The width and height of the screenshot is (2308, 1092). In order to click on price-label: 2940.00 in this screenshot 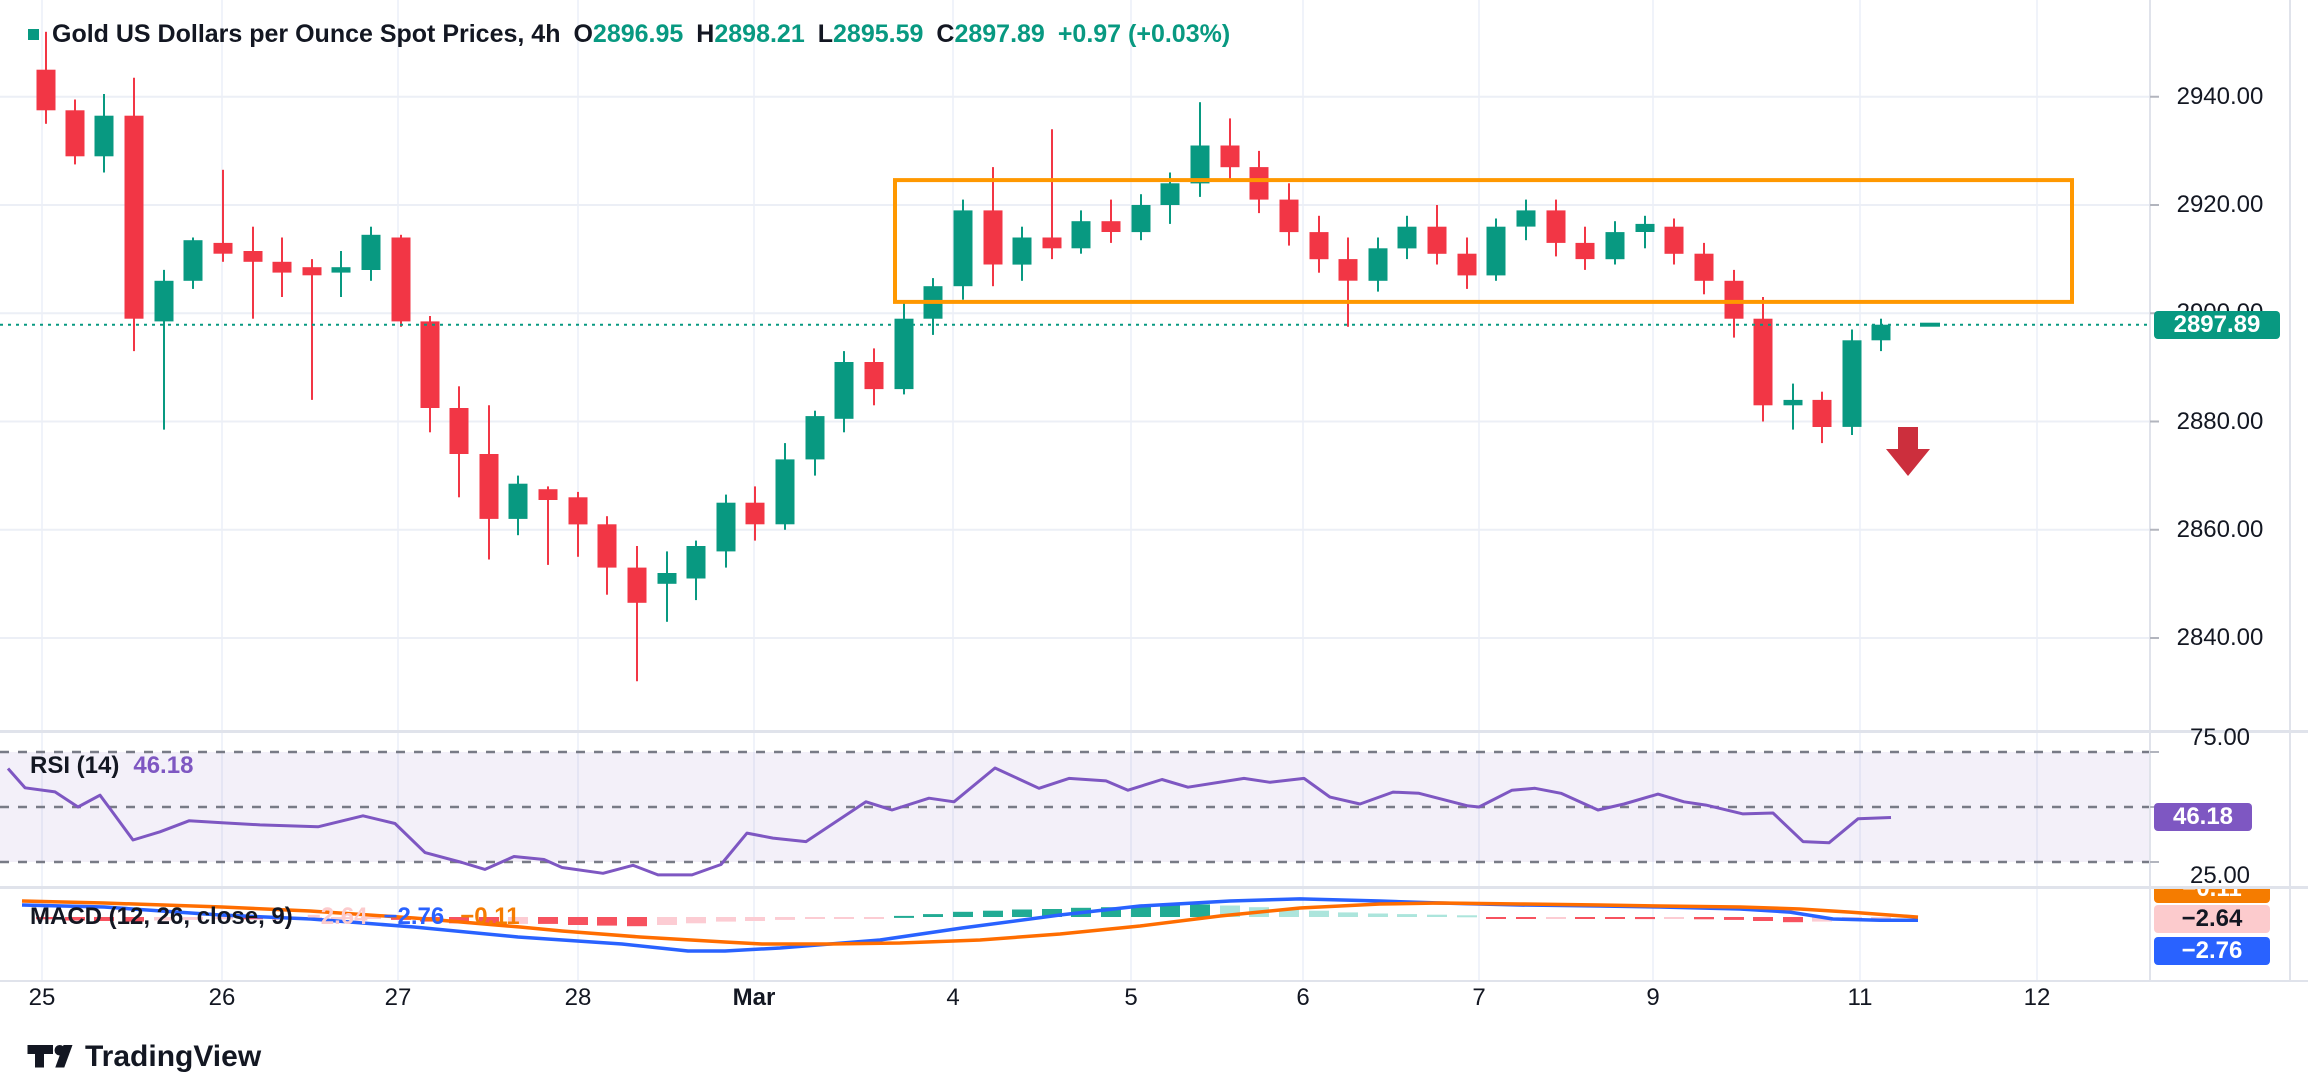, I will do `click(2220, 96)`.